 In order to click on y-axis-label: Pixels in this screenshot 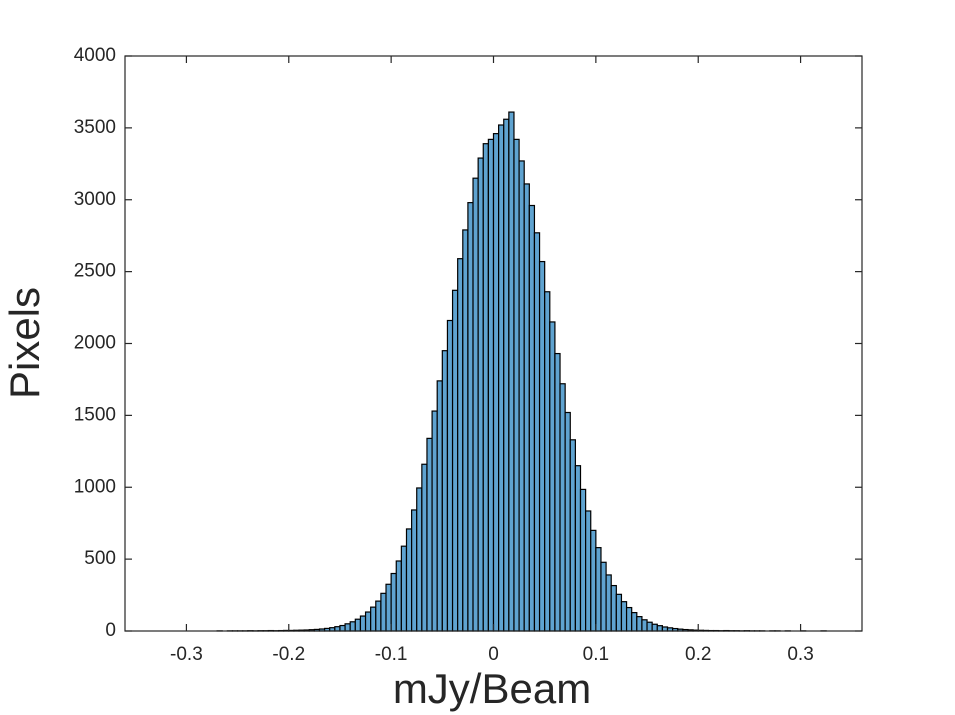, I will do `click(24, 343)`.